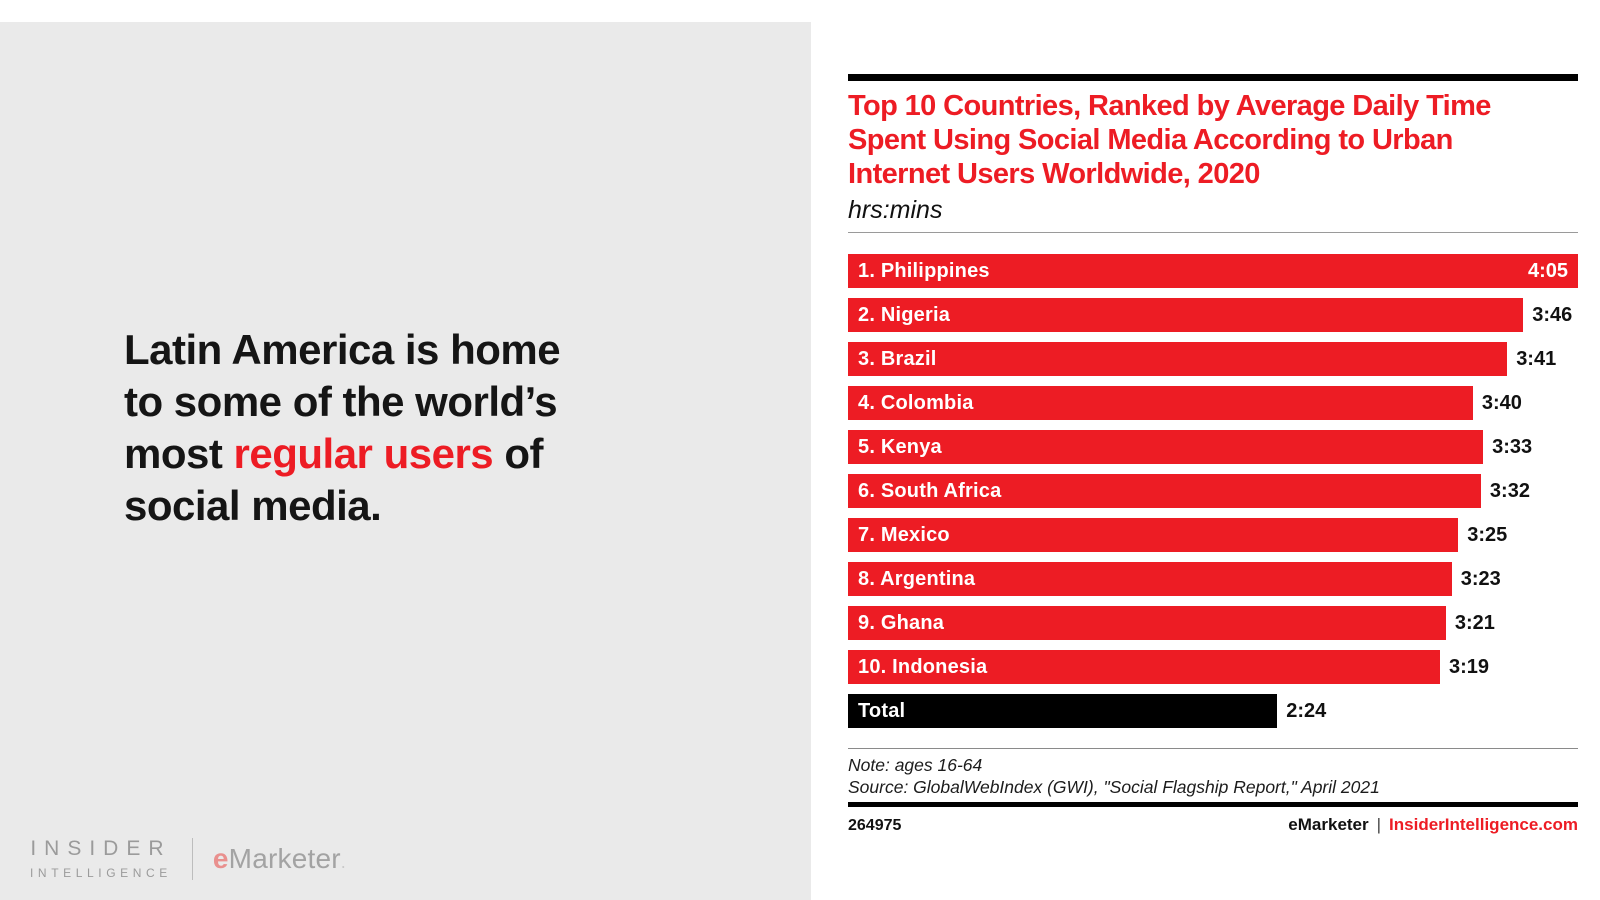 This screenshot has width=1600, height=900. I want to click on bar-label: 1. Philippines, so click(924, 270).